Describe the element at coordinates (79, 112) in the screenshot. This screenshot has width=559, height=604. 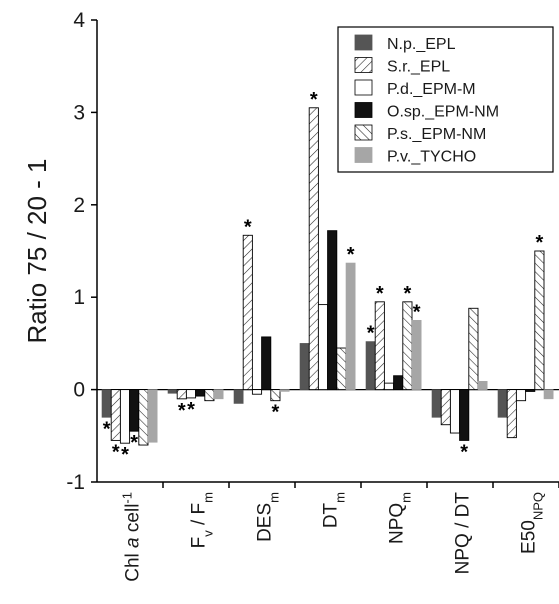
I see `y-tick-label: 3` at that location.